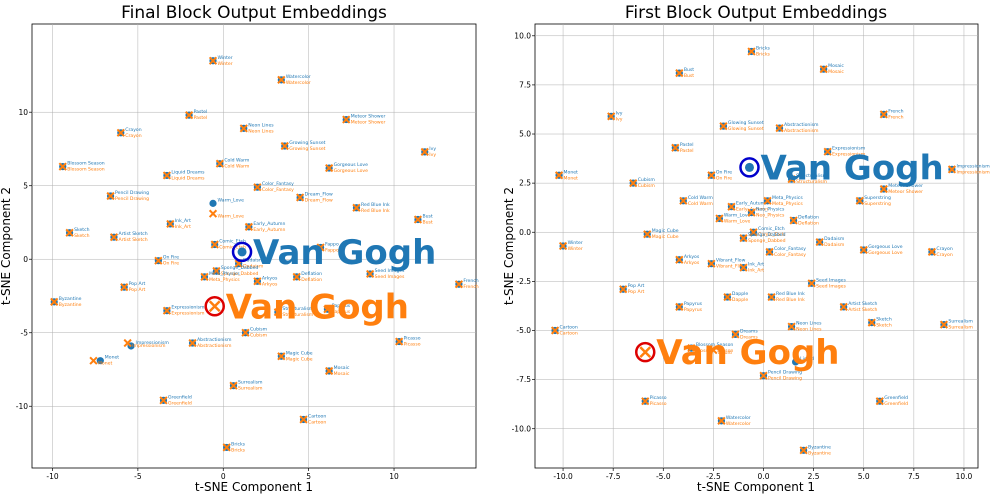  I want to click on chart-title: Final Block Output Embeddings, so click(254, 13).